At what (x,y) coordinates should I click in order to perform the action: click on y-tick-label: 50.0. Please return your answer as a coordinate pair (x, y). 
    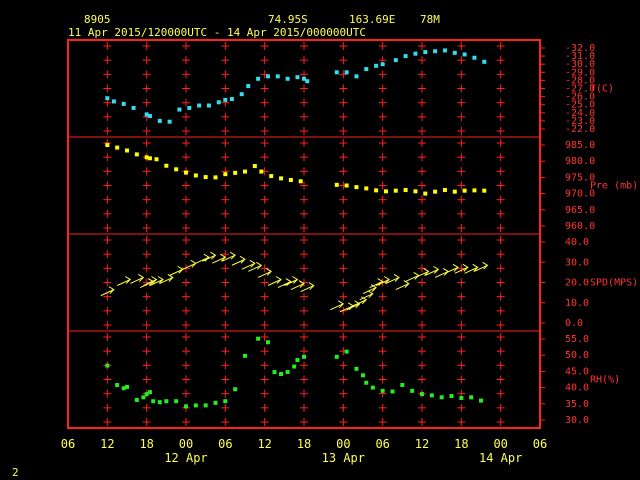
    Looking at the image, I should click on (577, 355).